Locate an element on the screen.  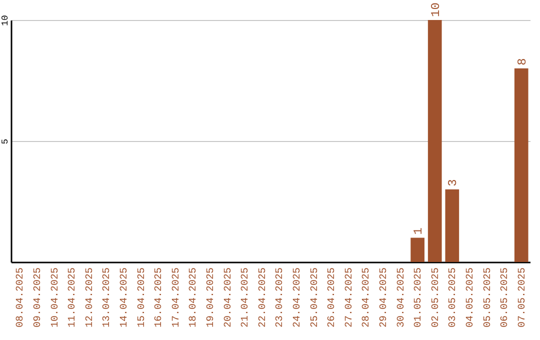
x-tick-label: 27.04.2025 is located at coordinates (350, 298).